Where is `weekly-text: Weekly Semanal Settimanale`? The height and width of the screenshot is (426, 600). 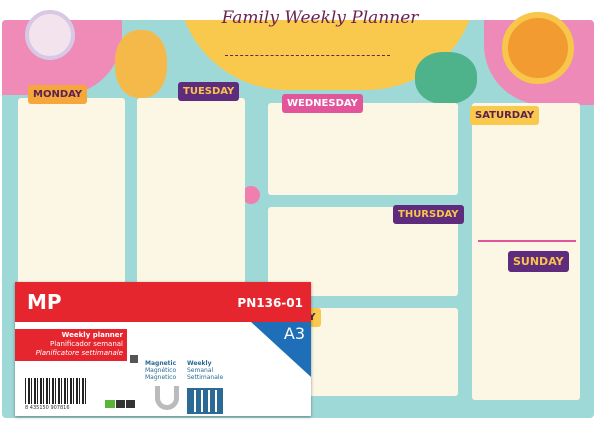
weekly-text: Weekly Semanal Settimanale is located at coordinates (205, 370).